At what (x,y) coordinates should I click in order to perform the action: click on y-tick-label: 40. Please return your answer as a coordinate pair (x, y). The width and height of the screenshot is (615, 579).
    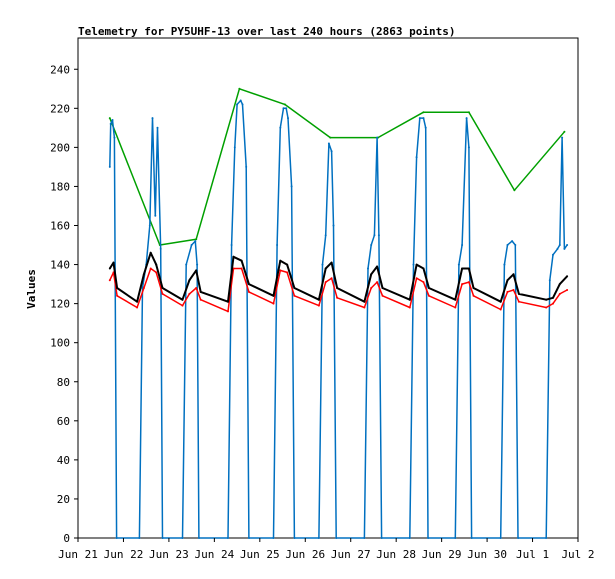
    Looking at the image, I should click on (63, 460).